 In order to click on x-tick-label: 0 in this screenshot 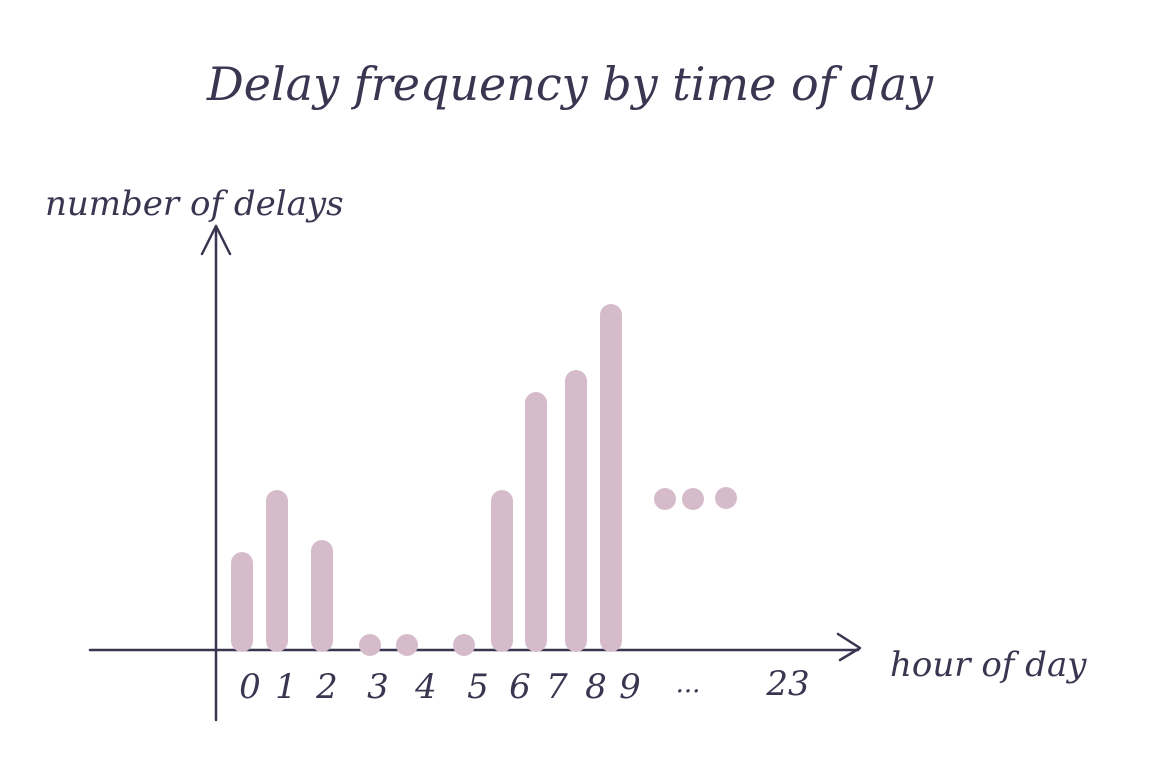, I will do `click(250, 687)`.